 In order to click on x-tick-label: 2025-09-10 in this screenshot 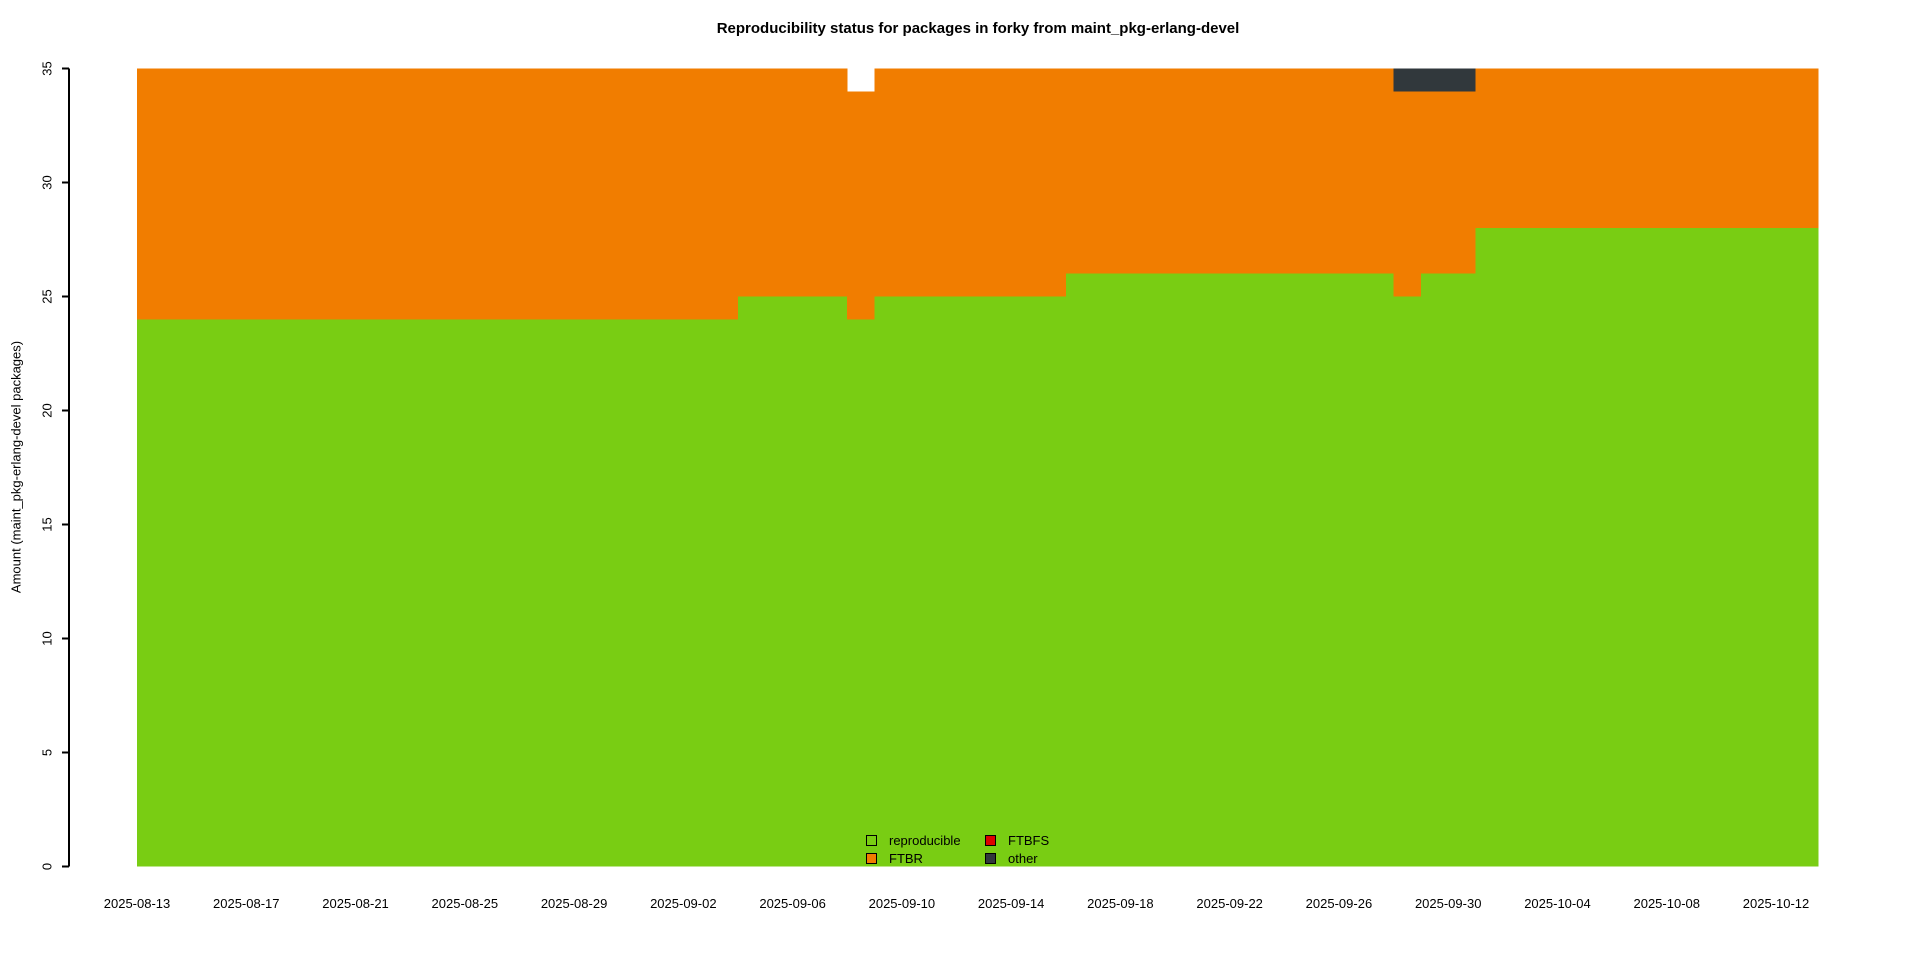, I will do `click(902, 903)`.